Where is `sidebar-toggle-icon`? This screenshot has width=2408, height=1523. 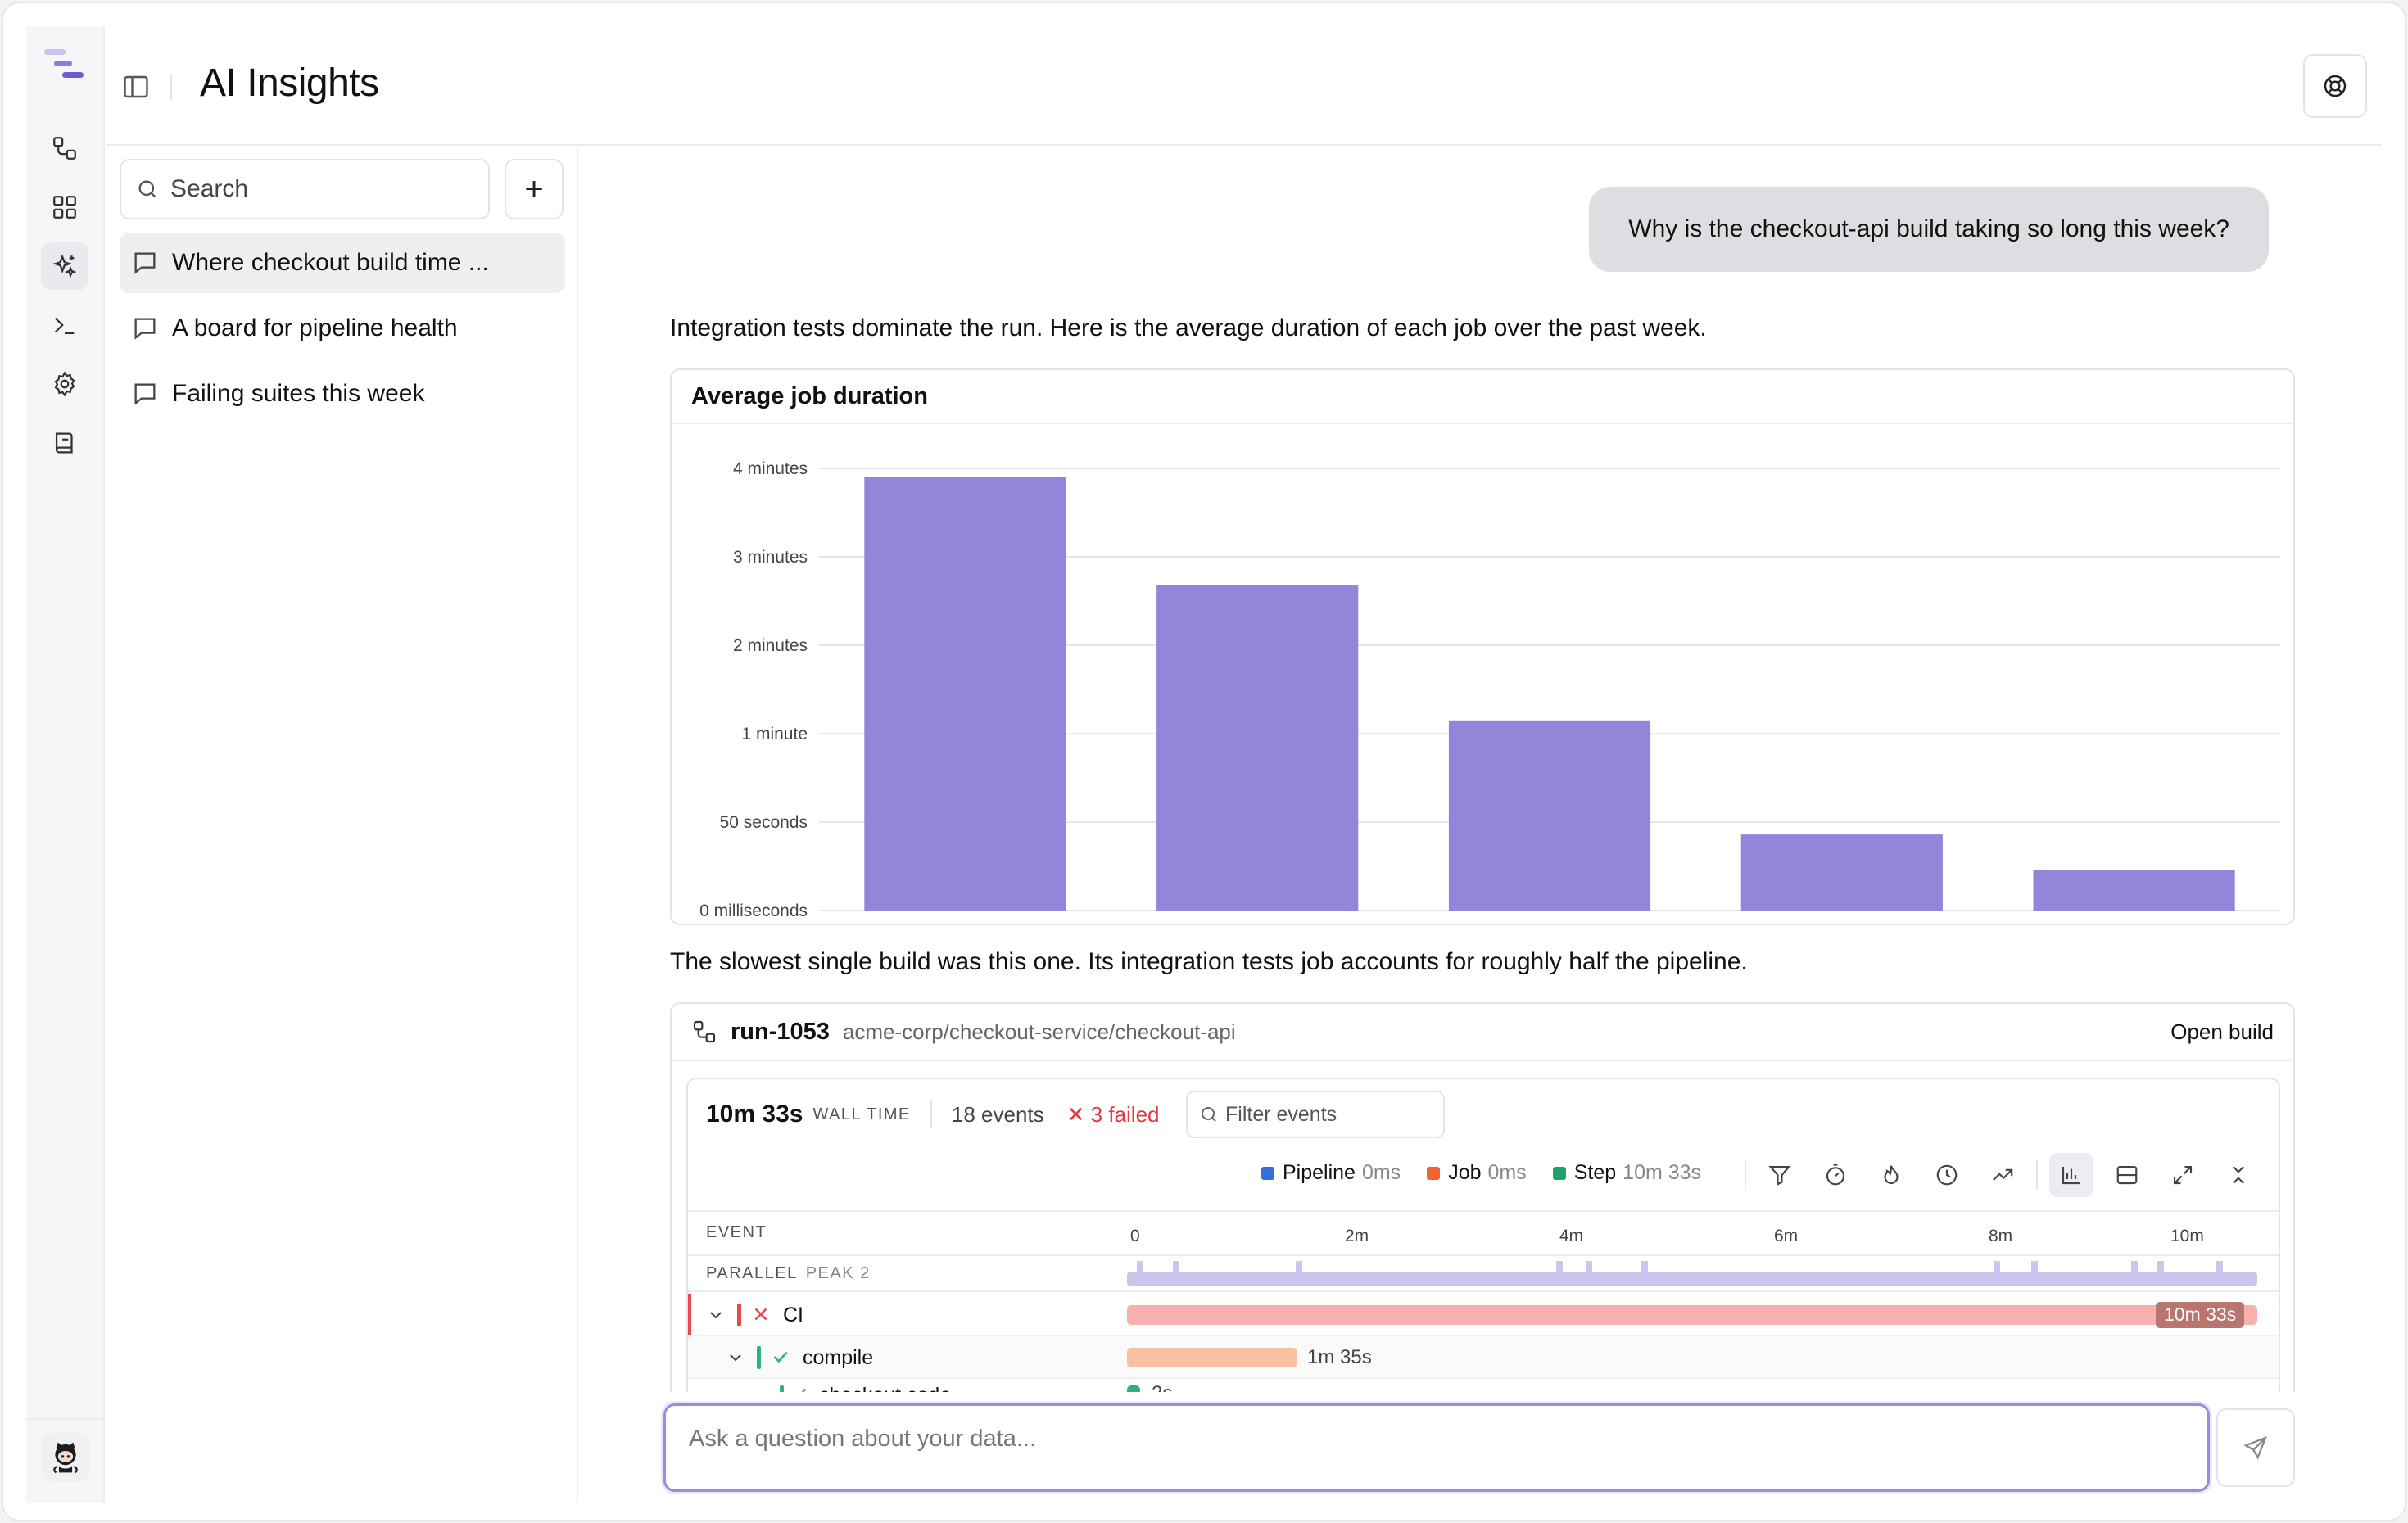 sidebar-toggle-icon is located at coordinates (136, 87).